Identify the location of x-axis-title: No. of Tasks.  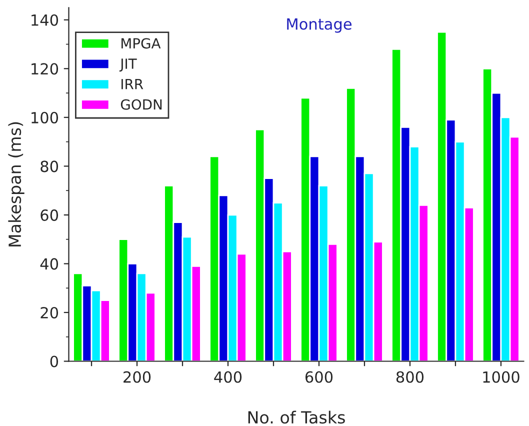
(296, 417).